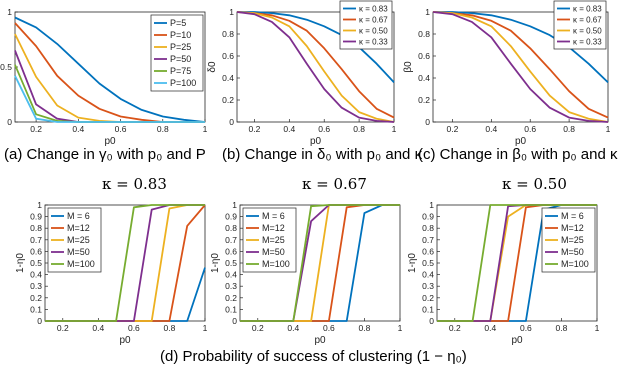 Image resolution: width=626 pixels, height=373 pixels. Describe the element at coordinates (608, 129) in the screenshot. I see `chart3-xtick-label: 1` at that location.